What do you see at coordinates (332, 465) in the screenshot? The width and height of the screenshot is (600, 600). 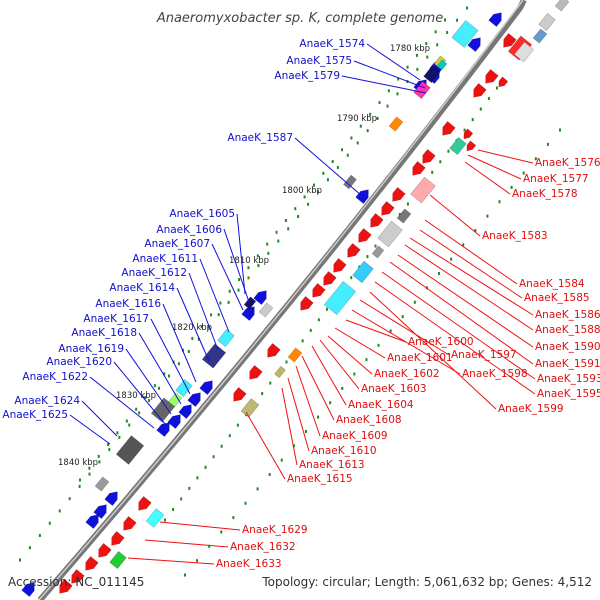 I see `gene-label-1613: AnaeK_1613` at bounding box center [332, 465].